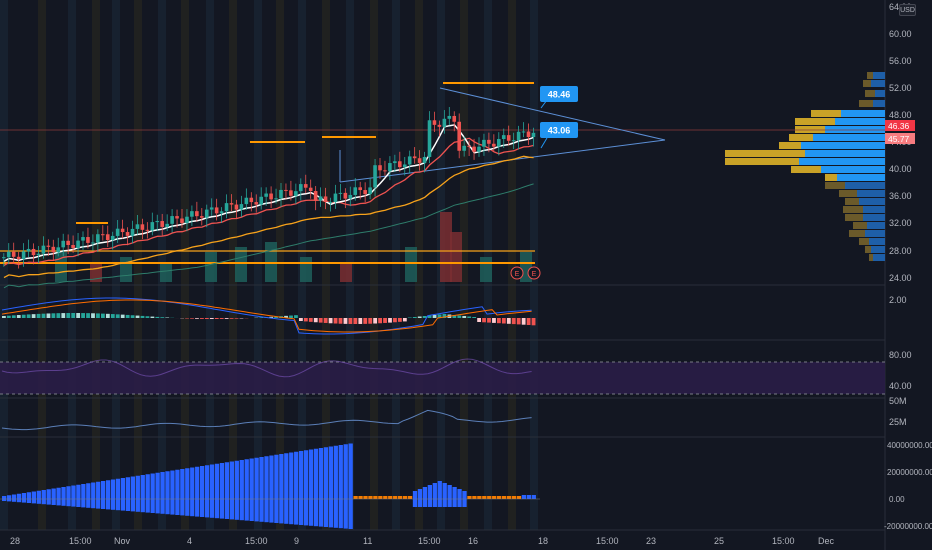  What do you see at coordinates (559, 95) in the screenshot?
I see `callout-upper-label: 48.46` at bounding box center [559, 95].